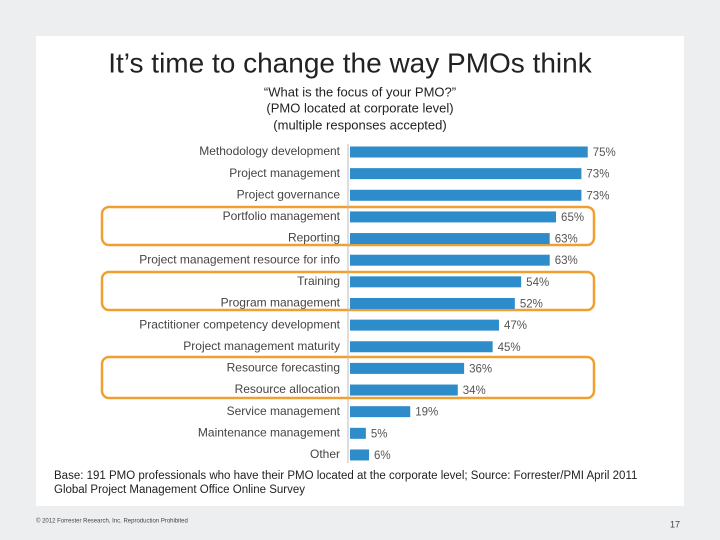 This screenshot has width=720, height=540. What do you see at coordinates (239, 324) in the screenshot?
I see `category-label: Practitioner competency development` at bounding box center [239, 324].